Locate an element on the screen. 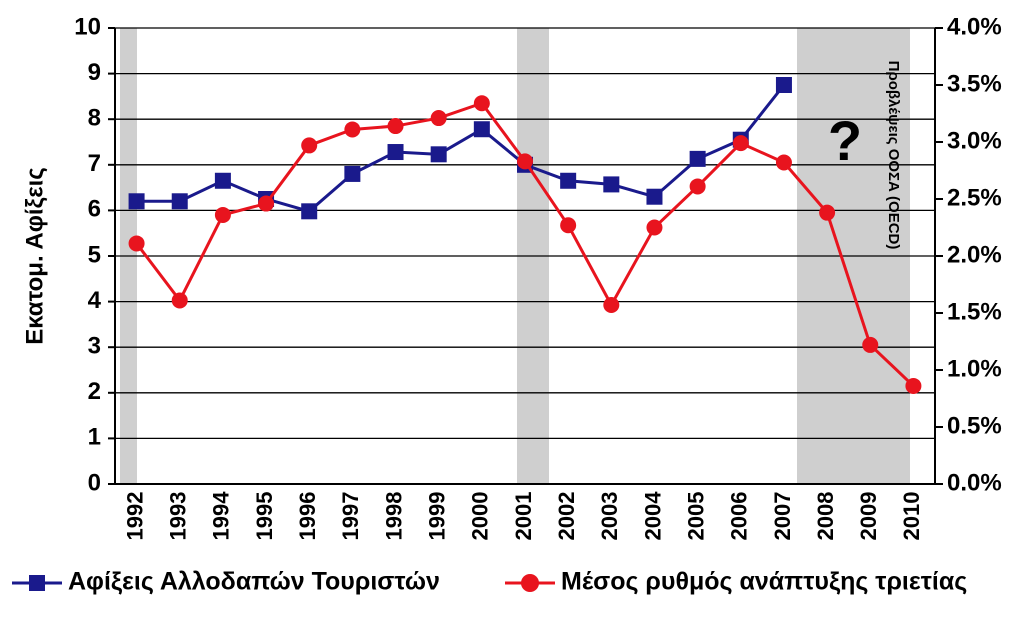 The width and height of the screenshot is (1029, 621). x-tick-label: 1999 is located at coordinates (436, 516).